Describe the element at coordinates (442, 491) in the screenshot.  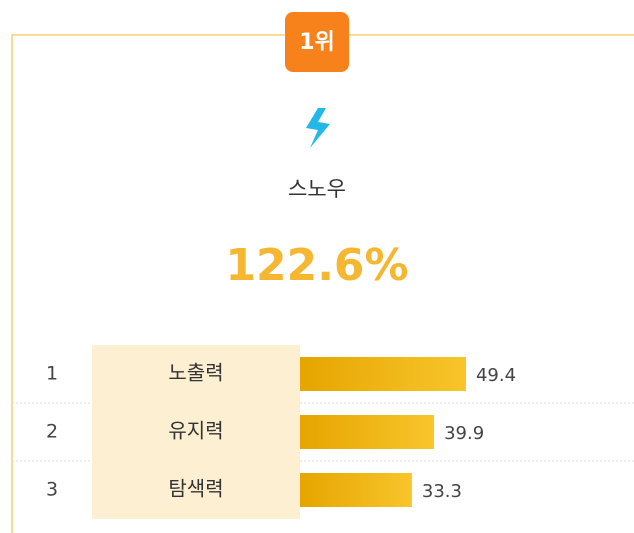
I see `bar-value: 33.3` at that location.